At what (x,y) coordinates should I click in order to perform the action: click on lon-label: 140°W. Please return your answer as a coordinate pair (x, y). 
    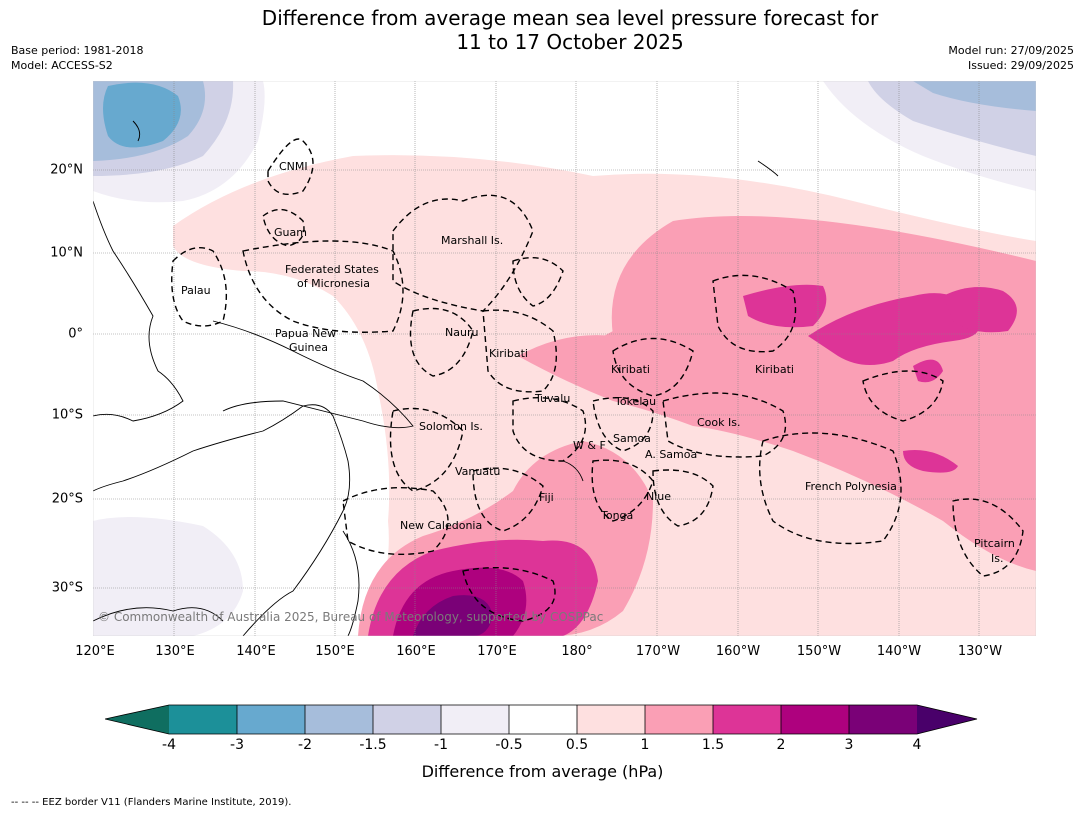
    Looking at the image, I should click on (899, 651).